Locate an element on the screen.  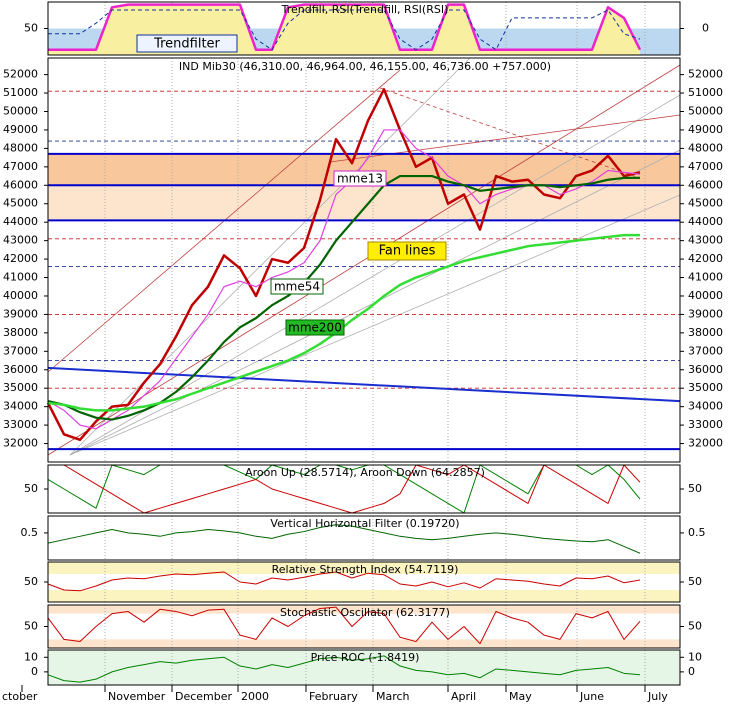
label-box is located at coordinates (187, 43).